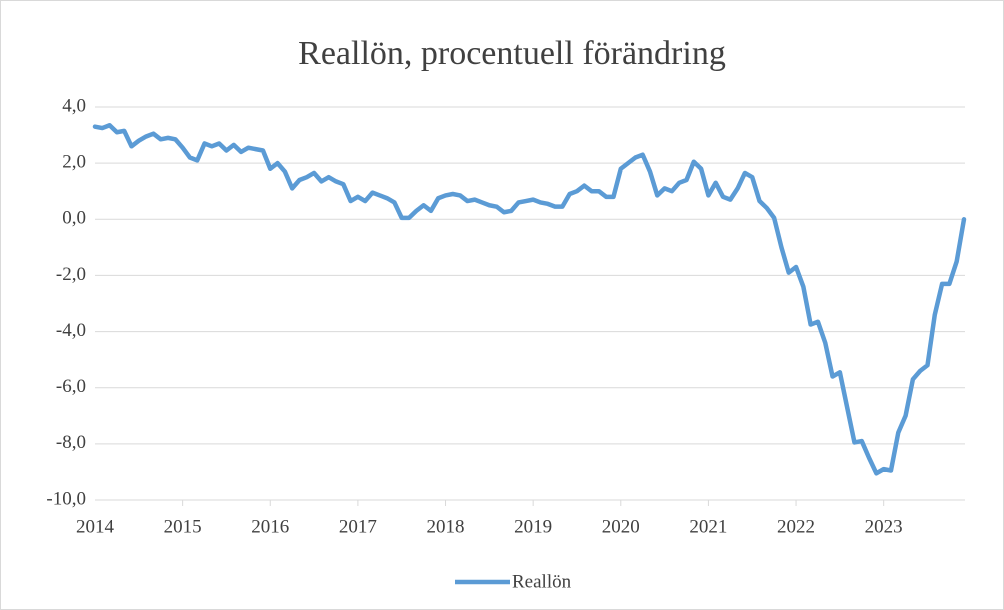 The height and width of the screenshot is (610, 1004). What do you see at coordinates (71, 386) in the screenshot?
I see `y-tick-label: -6,0` at bounding box center [71, 386].